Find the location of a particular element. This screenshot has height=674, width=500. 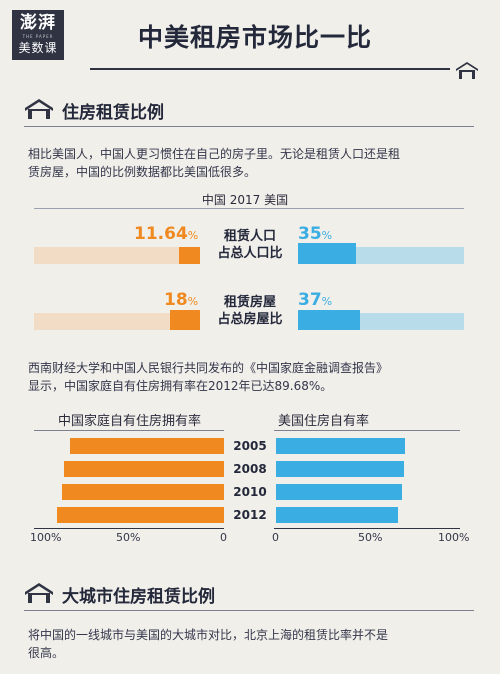

section-title-rental-ratio: 住房租赁比例 is located at coordinates (113, 113).